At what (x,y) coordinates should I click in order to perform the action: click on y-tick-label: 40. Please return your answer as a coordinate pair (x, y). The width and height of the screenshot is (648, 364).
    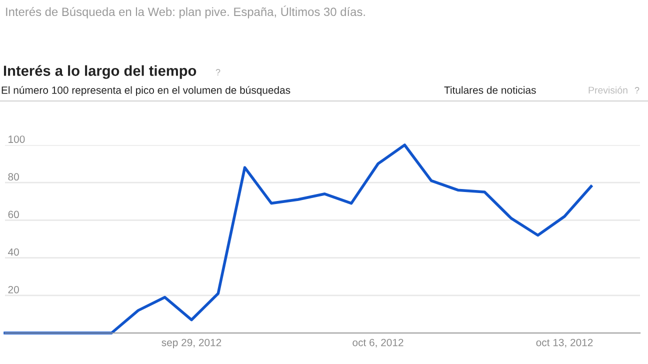
    Looking at the image, I should click on (13, 252).